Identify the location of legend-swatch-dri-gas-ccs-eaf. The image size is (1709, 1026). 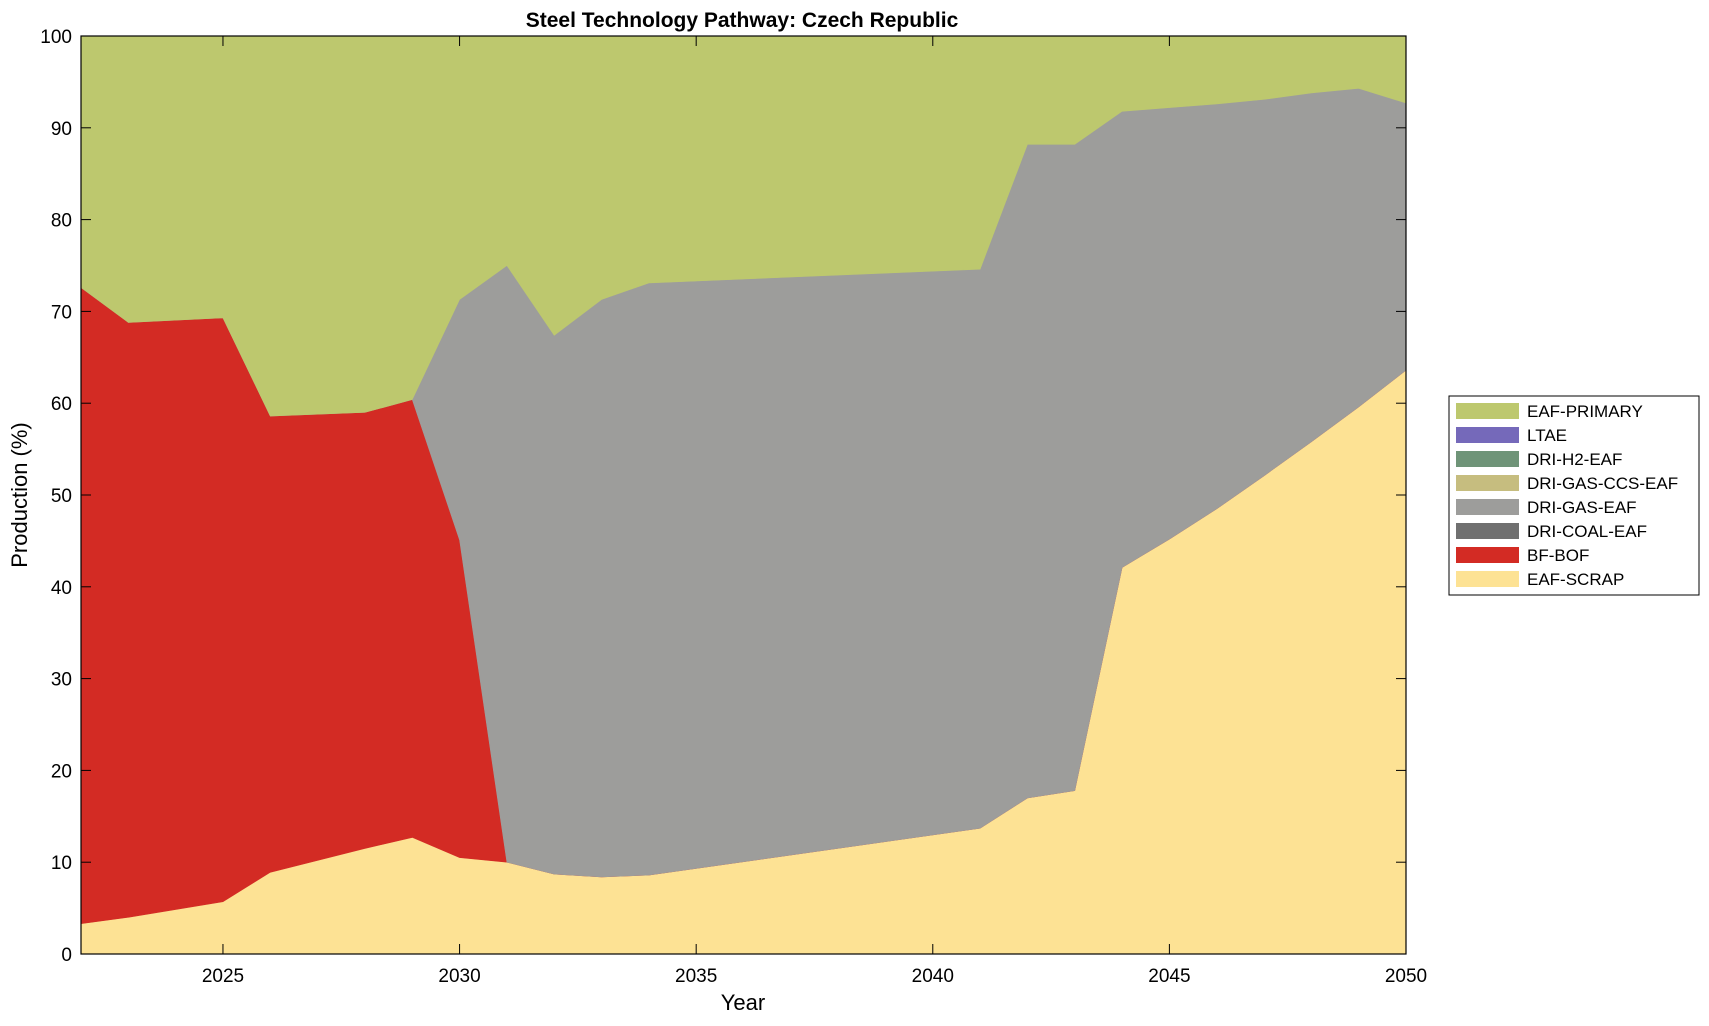
(1487, 483).